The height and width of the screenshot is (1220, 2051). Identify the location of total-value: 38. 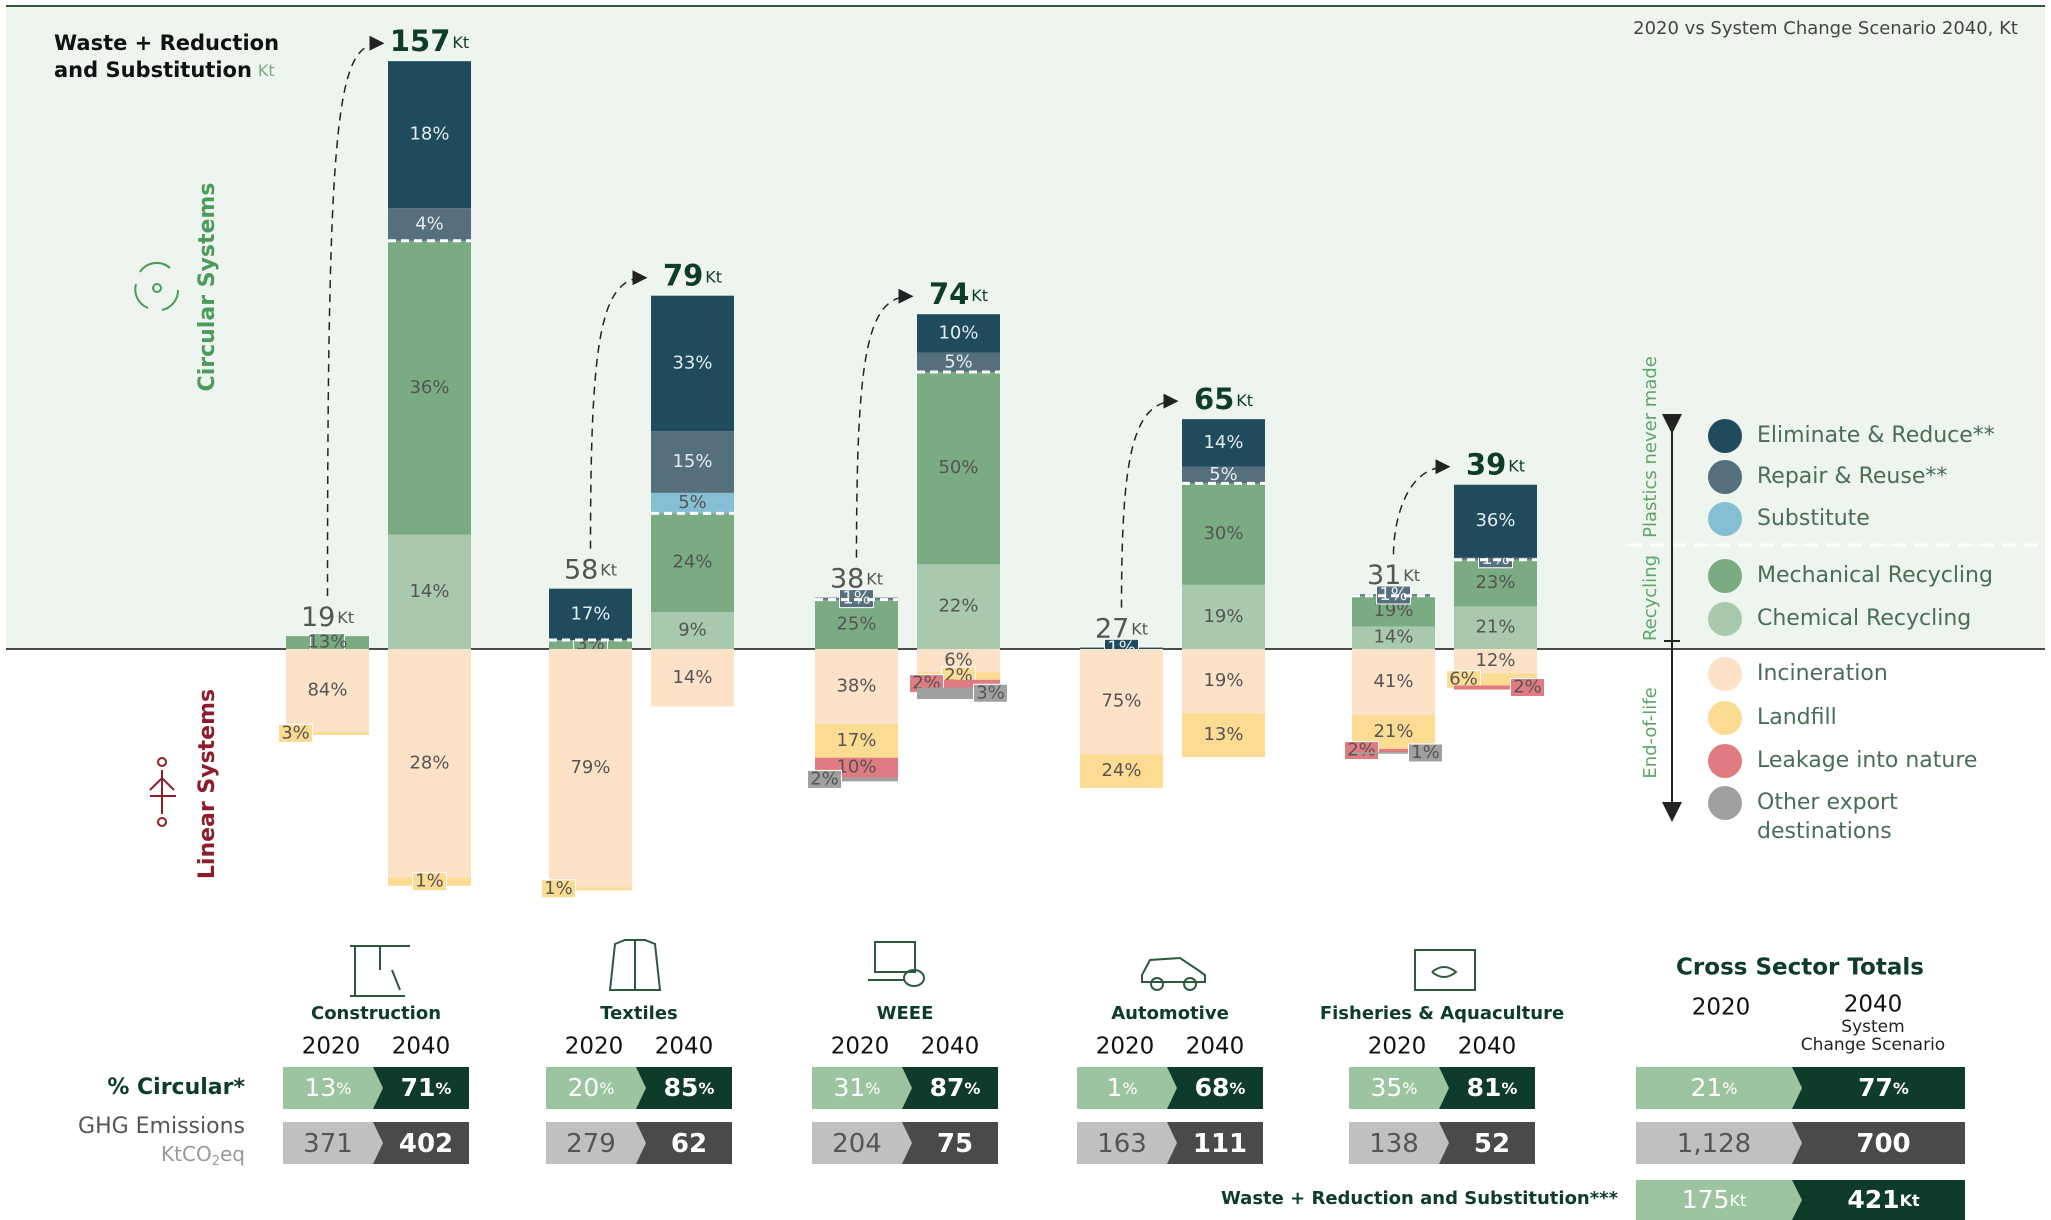
(847, 578).